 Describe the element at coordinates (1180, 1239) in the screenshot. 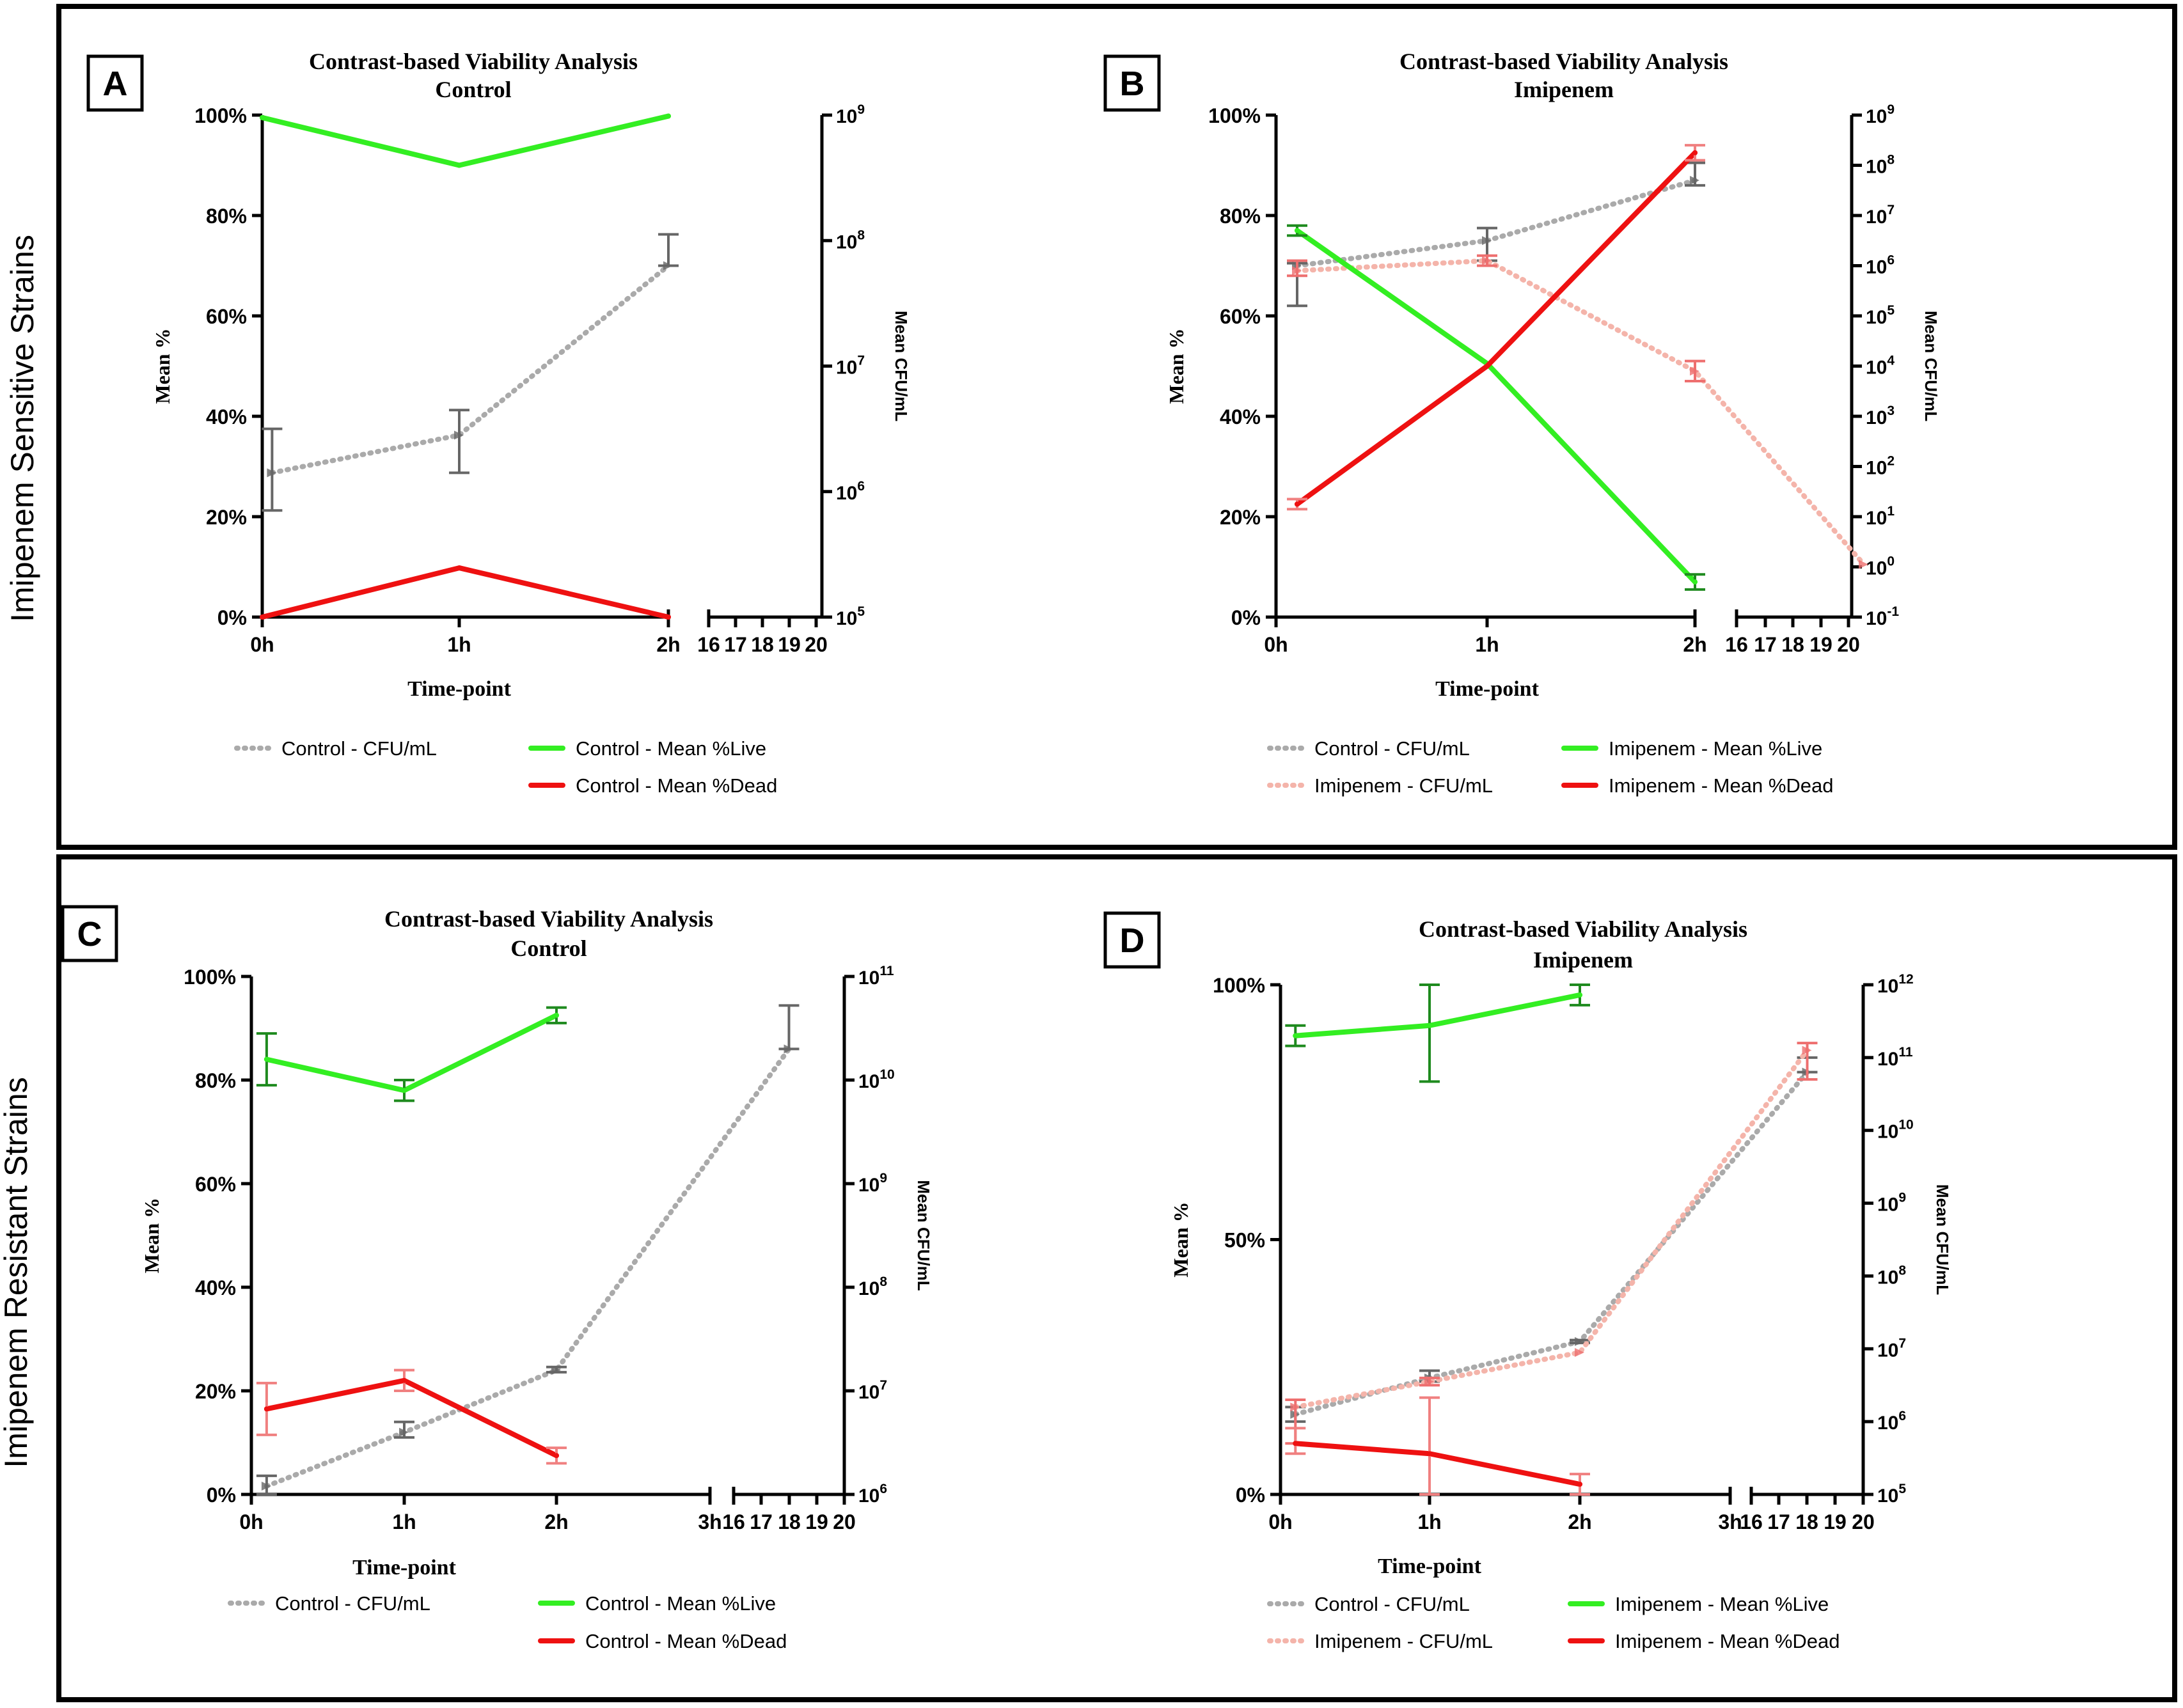

I see `y-axis-label-left: Mean %` at that location.